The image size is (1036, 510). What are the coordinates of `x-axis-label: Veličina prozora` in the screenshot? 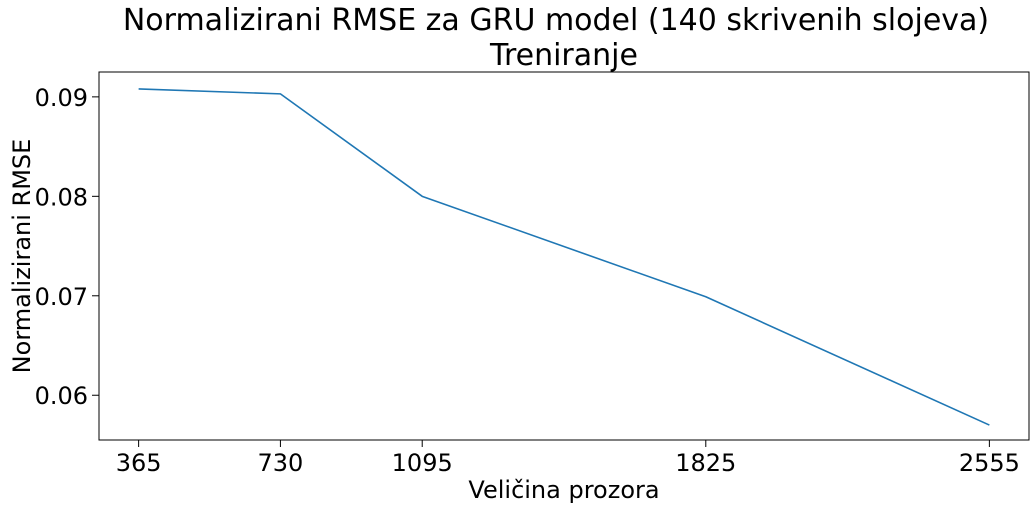 It's located at (563, 490).